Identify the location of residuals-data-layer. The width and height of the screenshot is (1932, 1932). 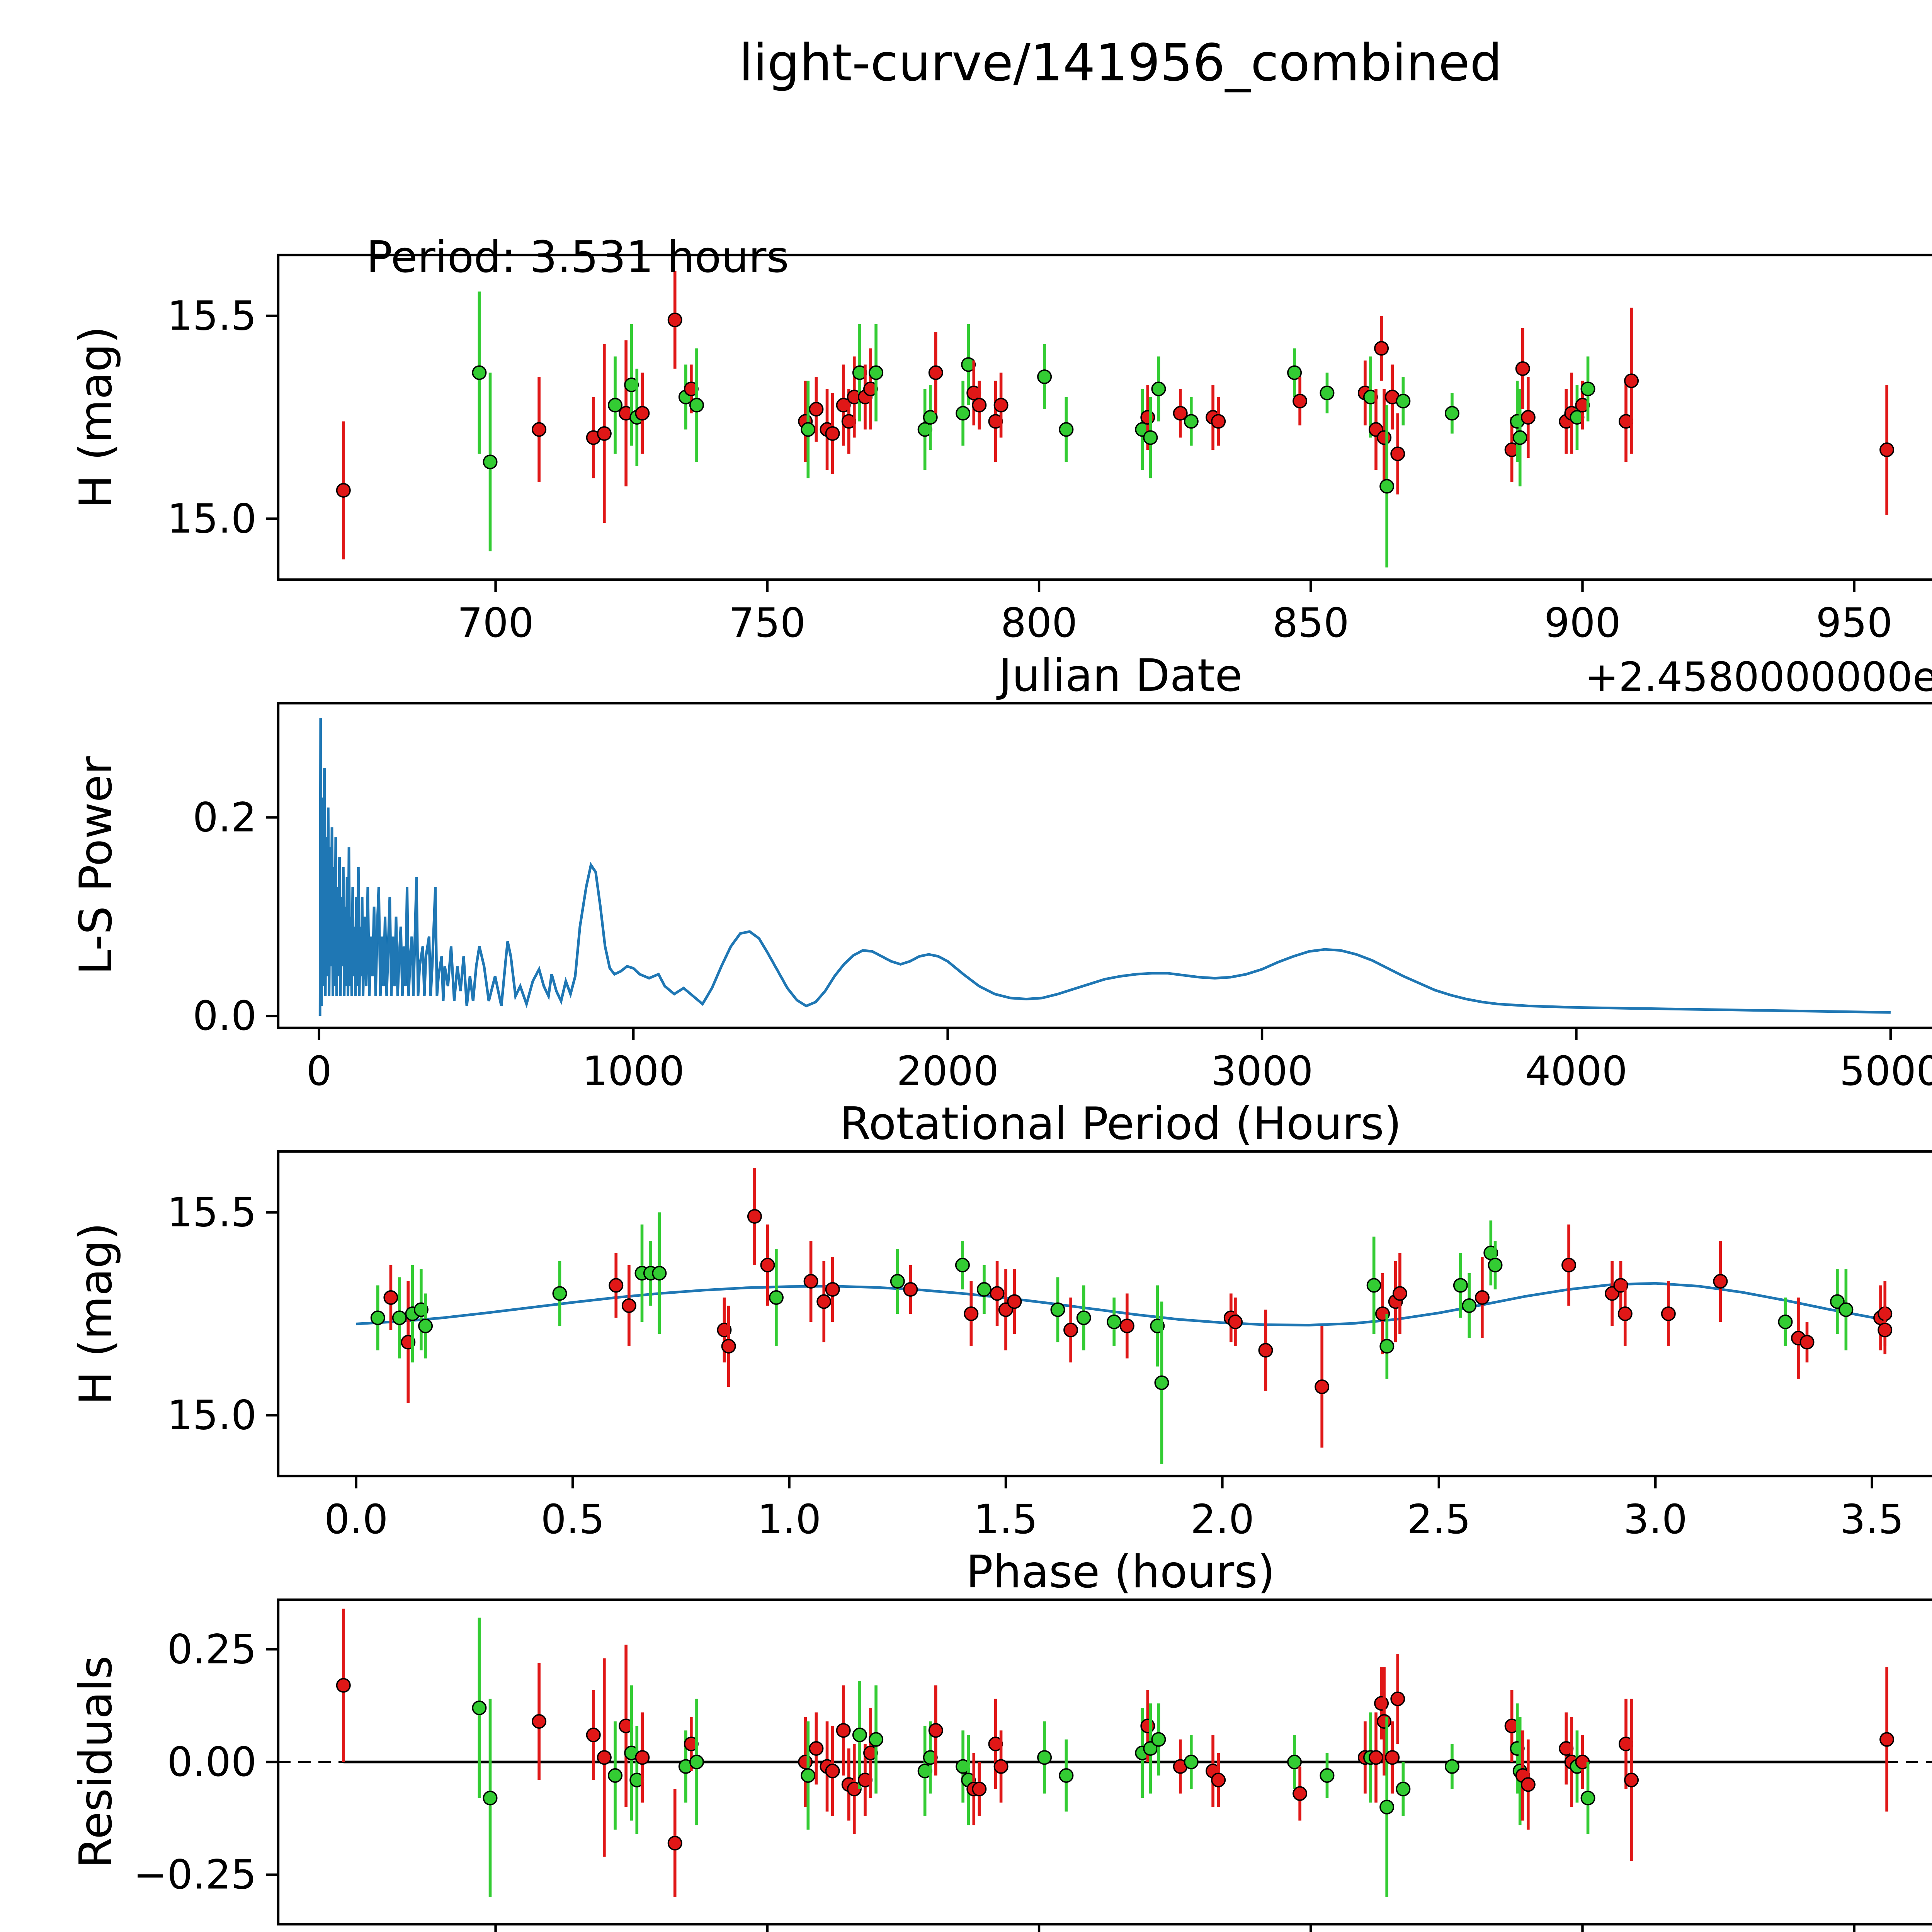
(1105, 1753).